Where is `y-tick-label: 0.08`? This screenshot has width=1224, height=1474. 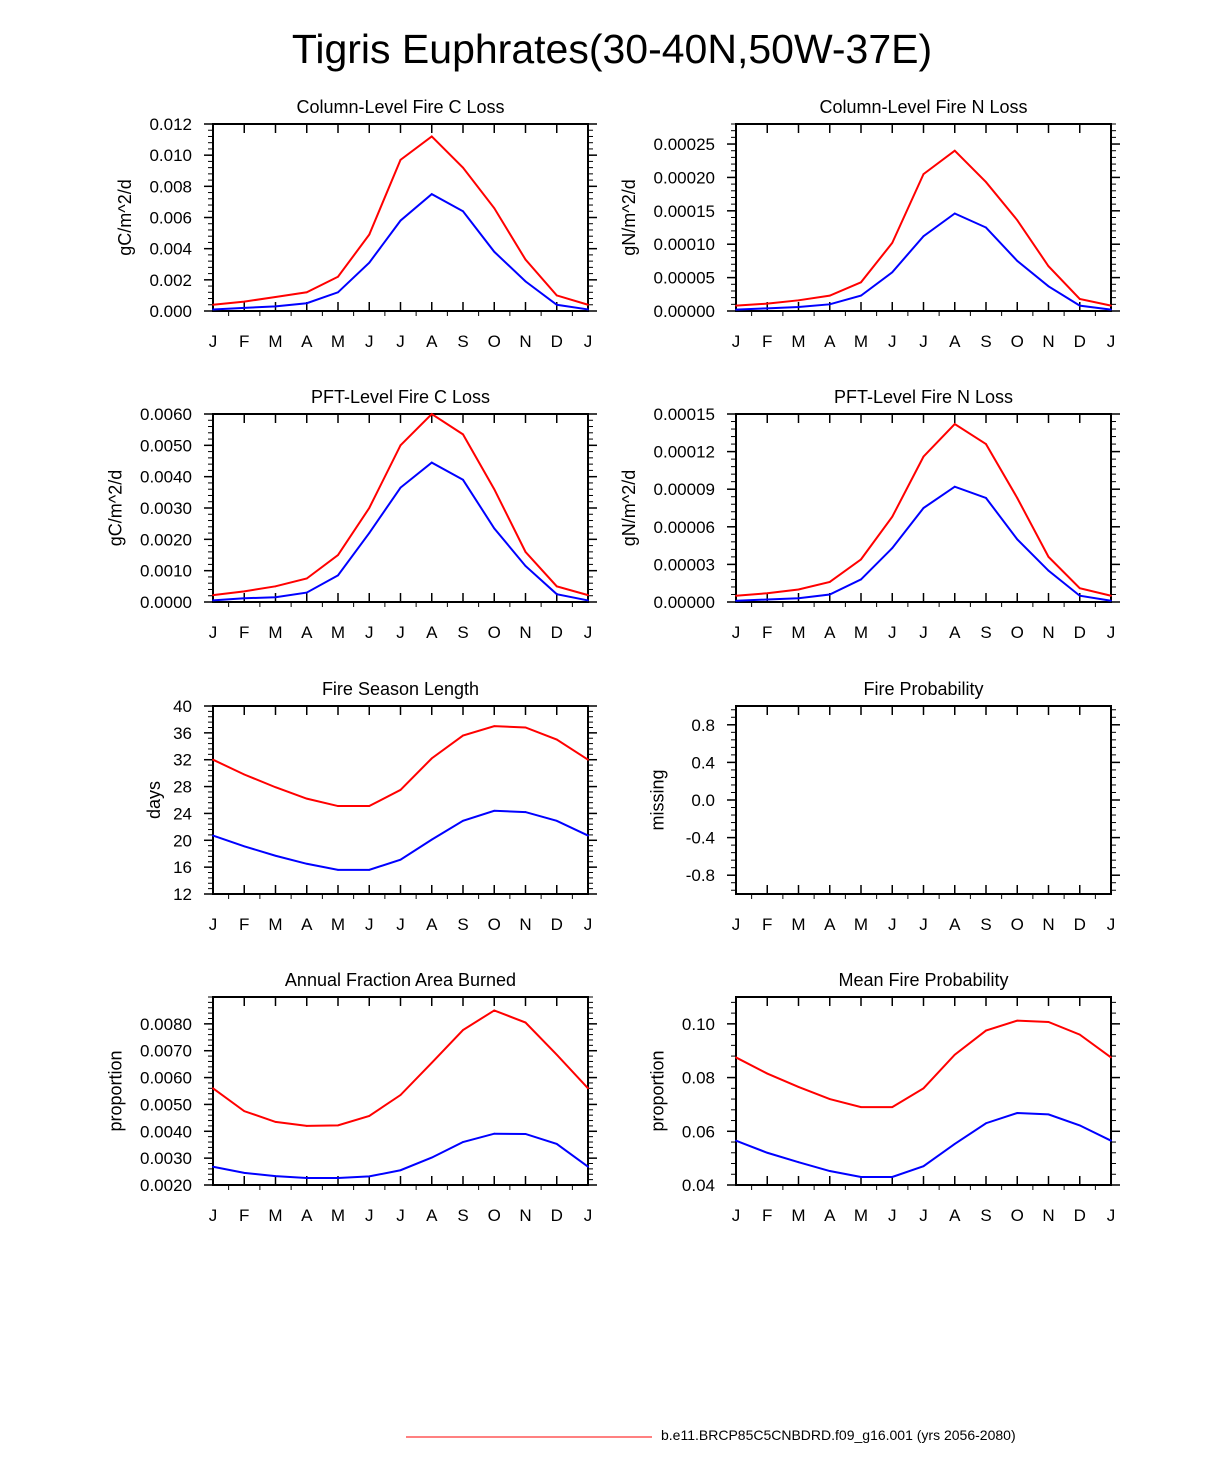
y-tick-label: 0.08 is located at coordinates (698, 1078).